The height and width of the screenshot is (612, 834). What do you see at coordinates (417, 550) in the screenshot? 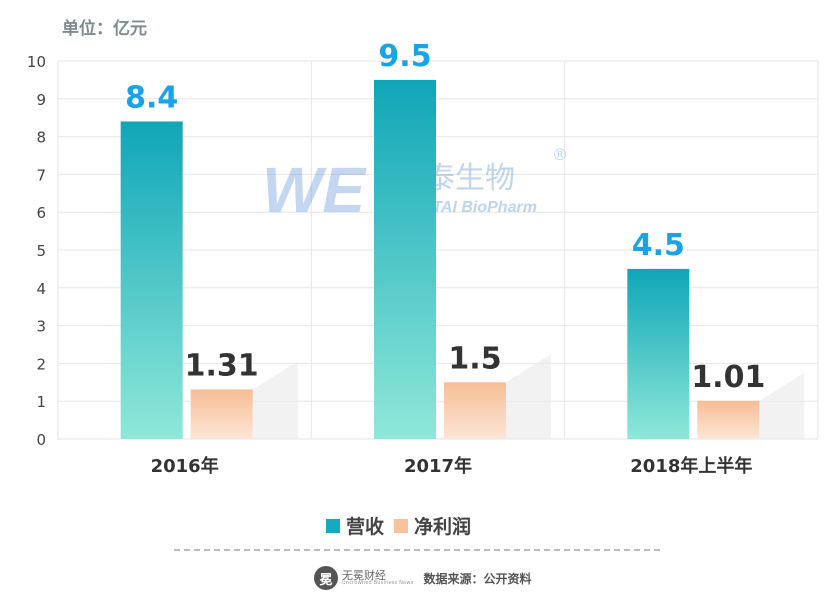
I see `dashed-divider` at bounding box center [417, 550].